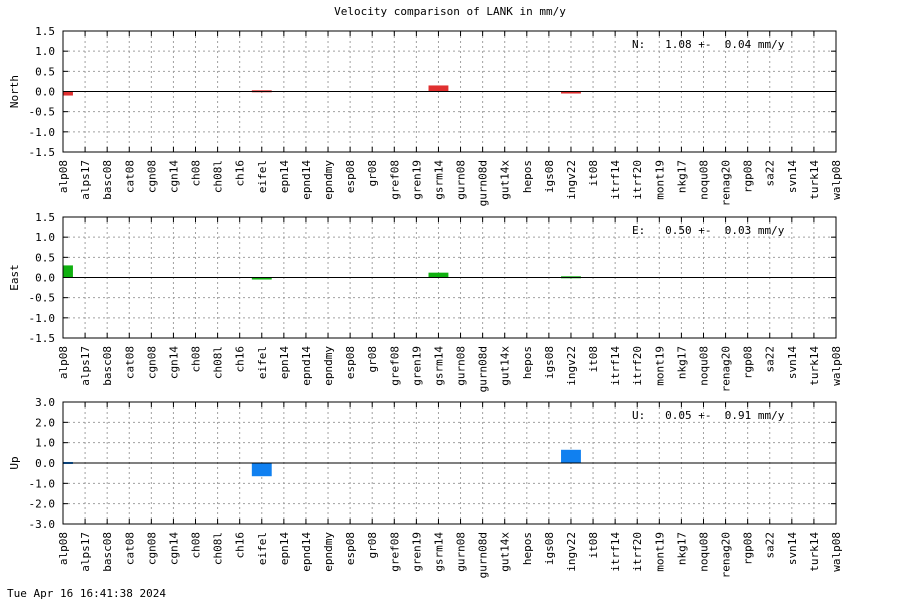  I want to click on velocity-annotation: E: 0.50 +- 0.03 mm/y, so click(708, 230).